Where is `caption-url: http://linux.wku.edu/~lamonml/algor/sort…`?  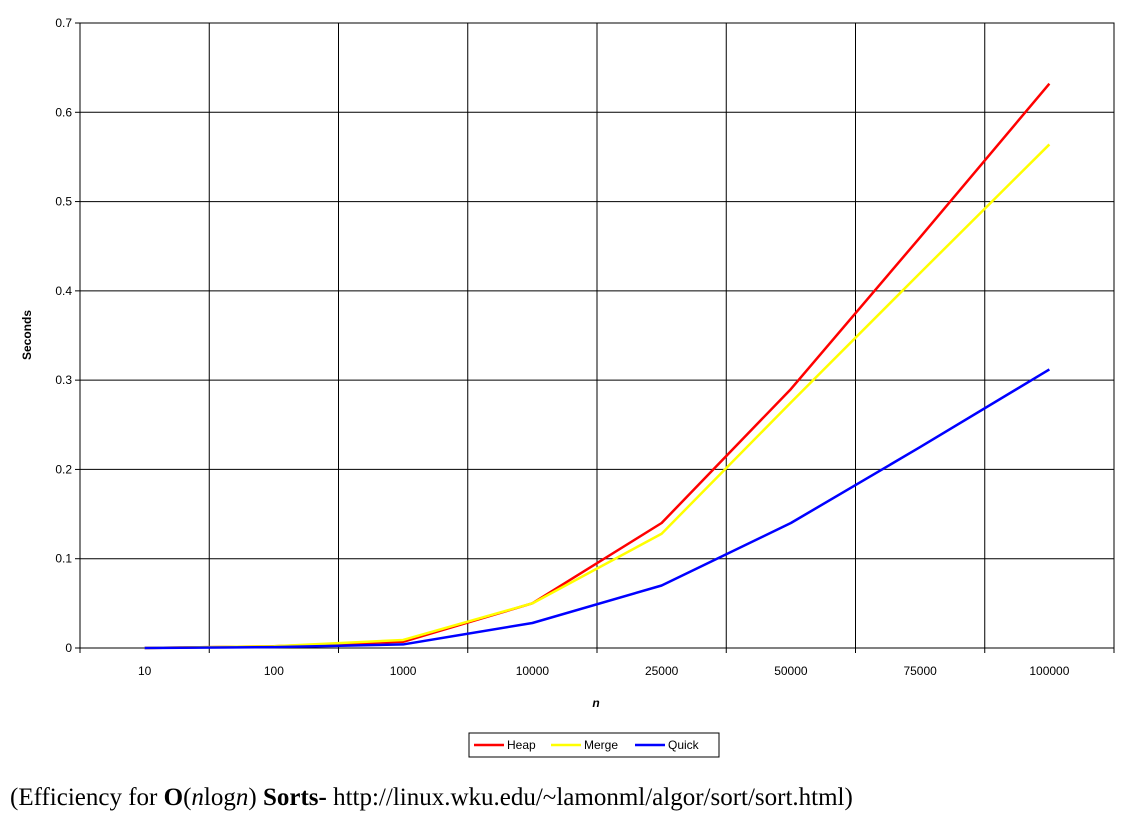 caption-url: http://linux.wku.edu/~lamonml/algor/sort… is located at coordinates (593, 797).